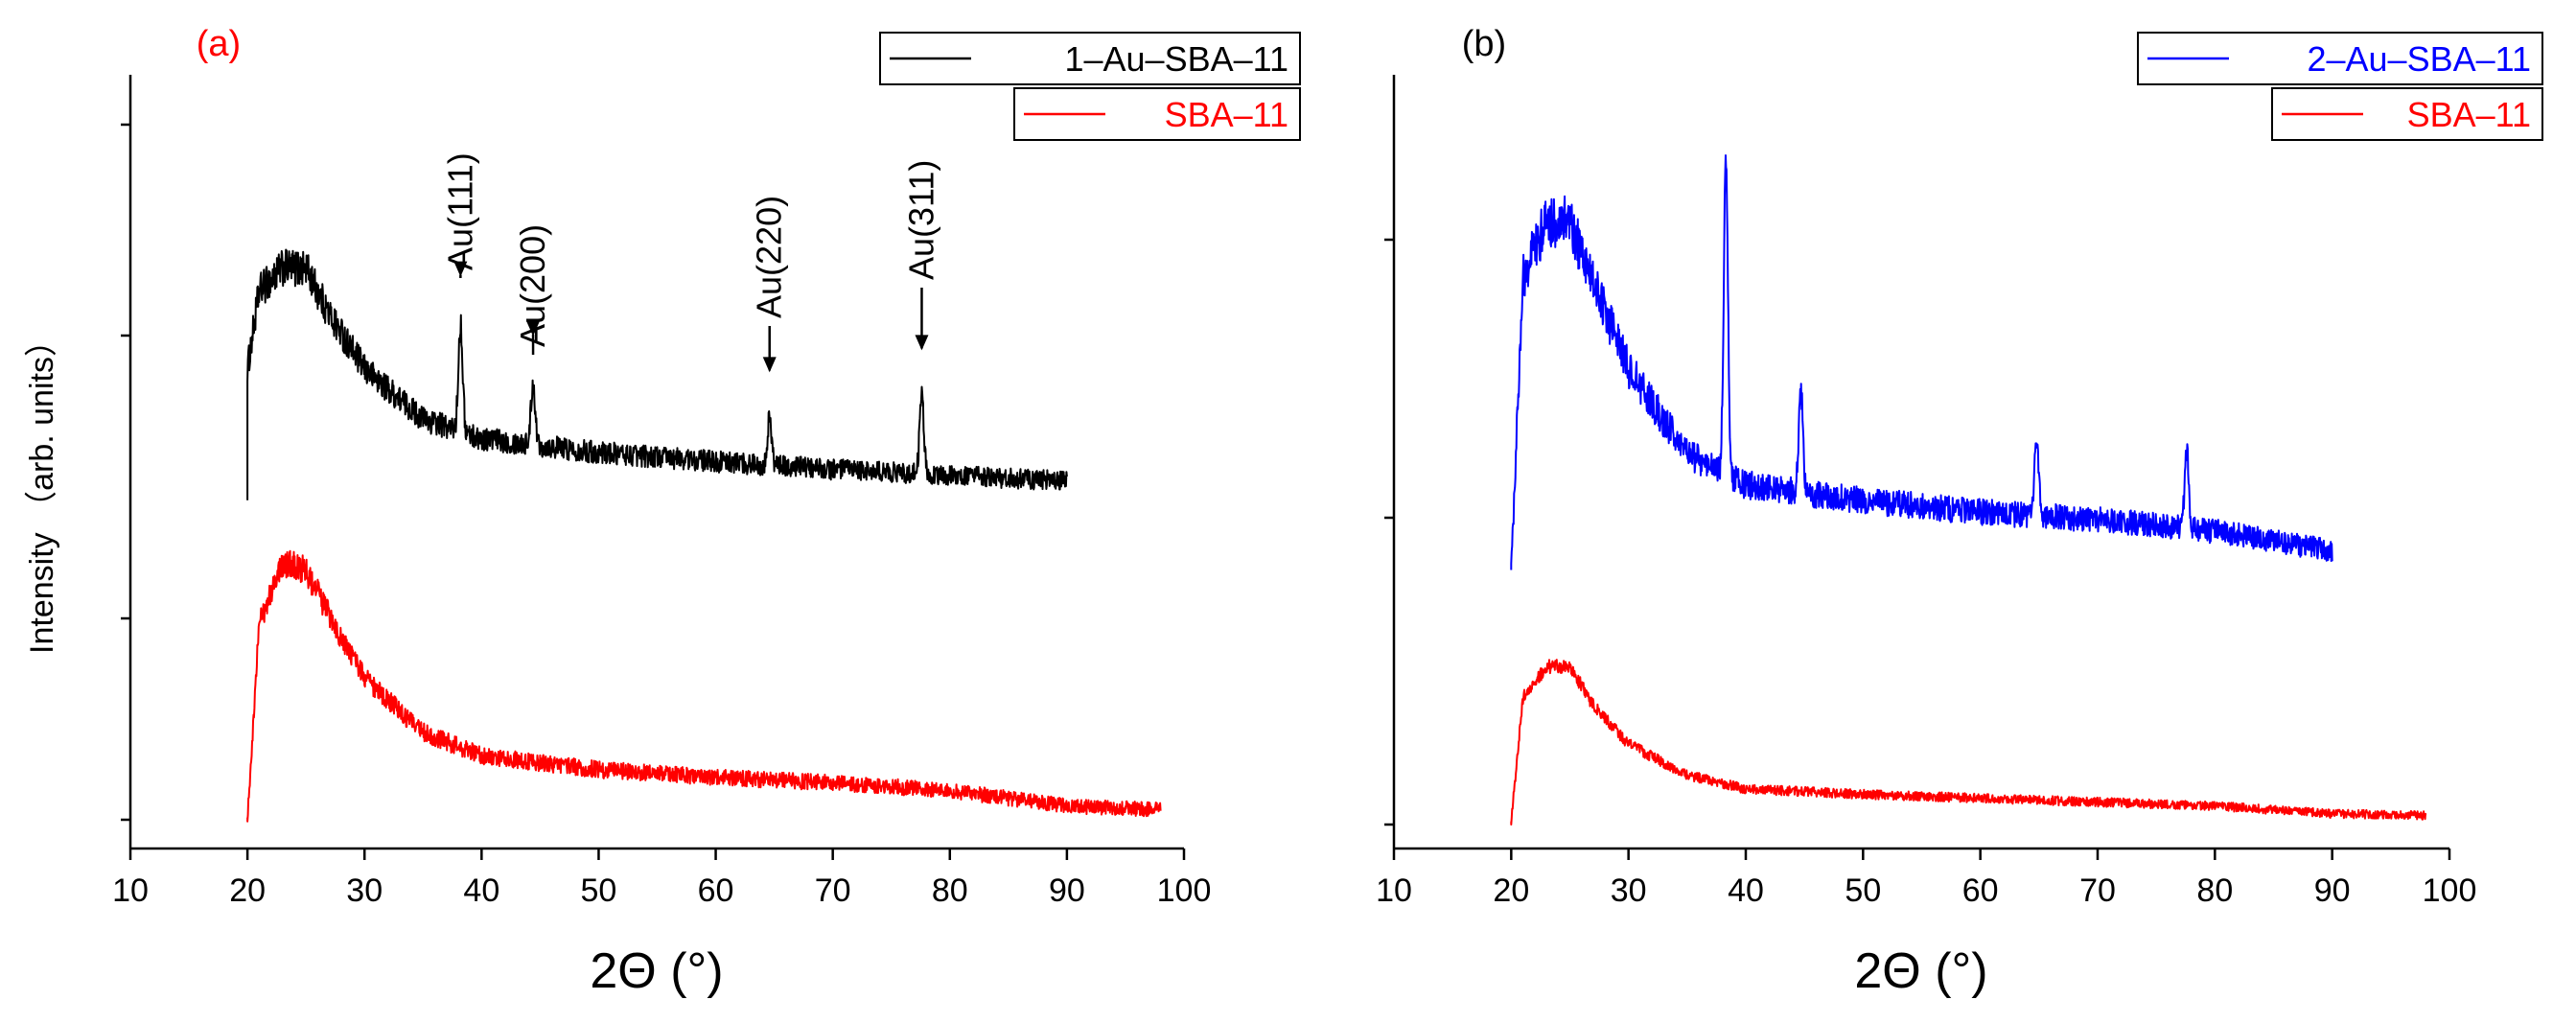  Describe the element at coordinates (2419, 59) in the screenshot. I see `legend-label-b-1: 2–Au–SBA–11` at that location.